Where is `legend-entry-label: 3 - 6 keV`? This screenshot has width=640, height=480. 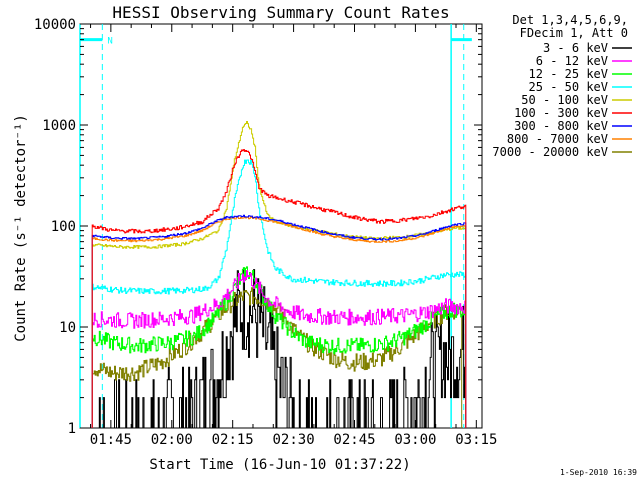
legend-entry-label: 3 - 6 keV is located at coordinates (575, 48).